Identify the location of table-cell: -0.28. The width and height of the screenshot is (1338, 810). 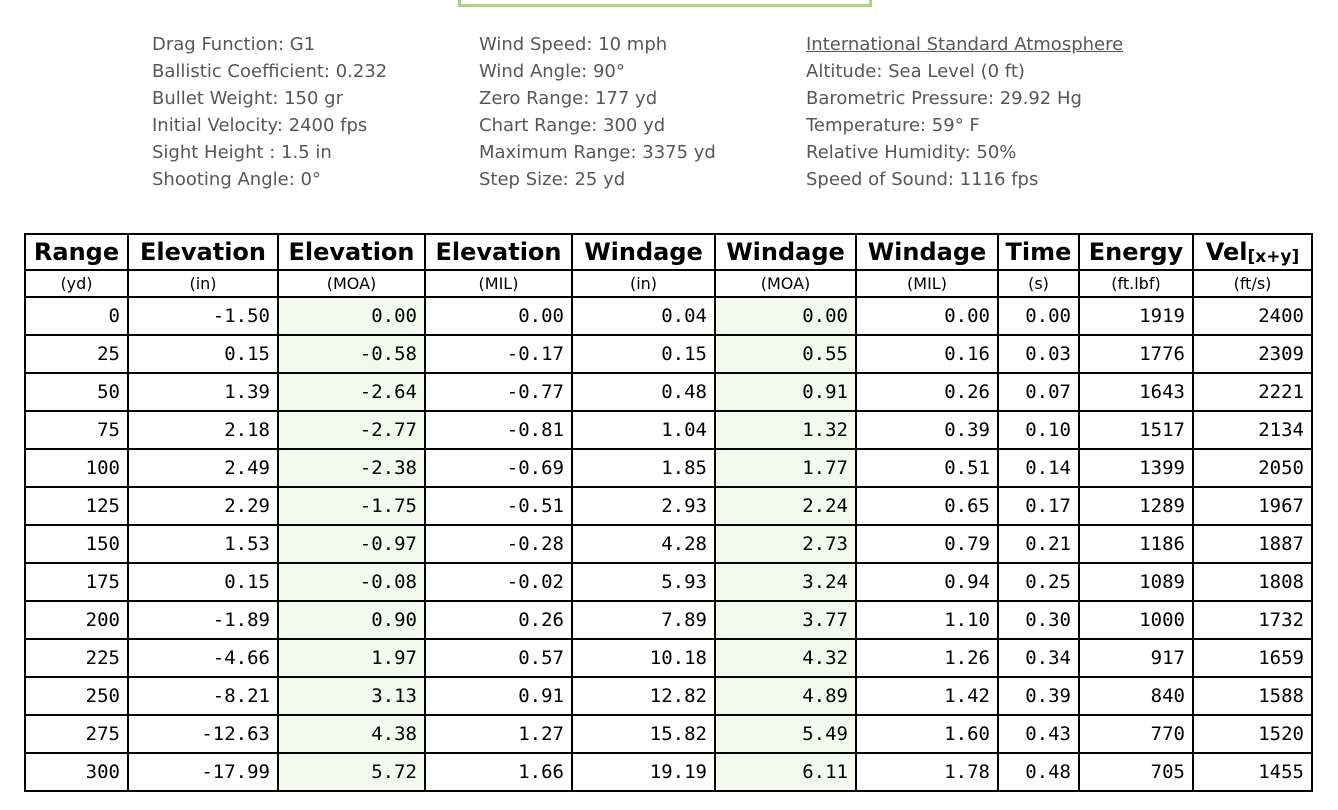
(498, 544).